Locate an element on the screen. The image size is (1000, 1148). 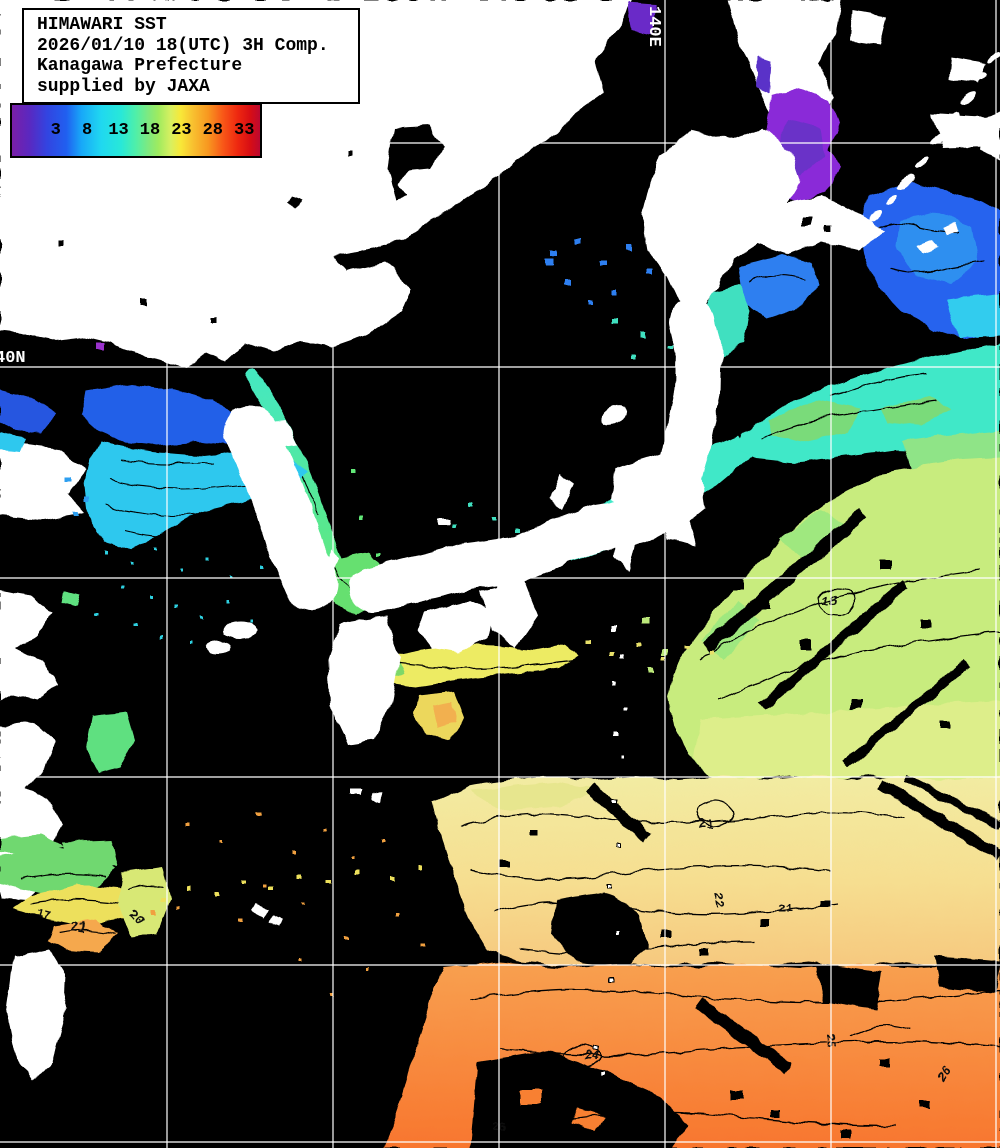
sst-yellowgreen-topleft is located at coordinates (535, 796).